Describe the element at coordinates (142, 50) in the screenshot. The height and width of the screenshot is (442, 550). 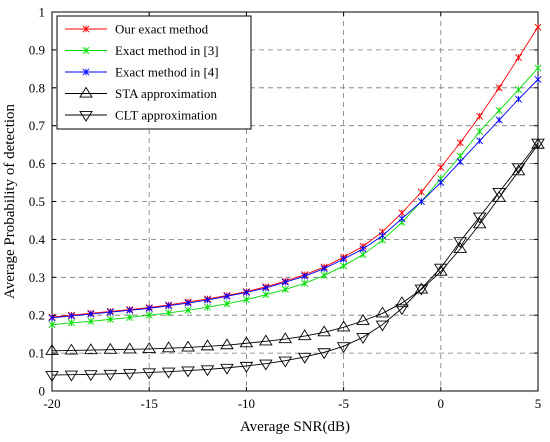
I see `legend-entry: Exact method in [3]` at that location.